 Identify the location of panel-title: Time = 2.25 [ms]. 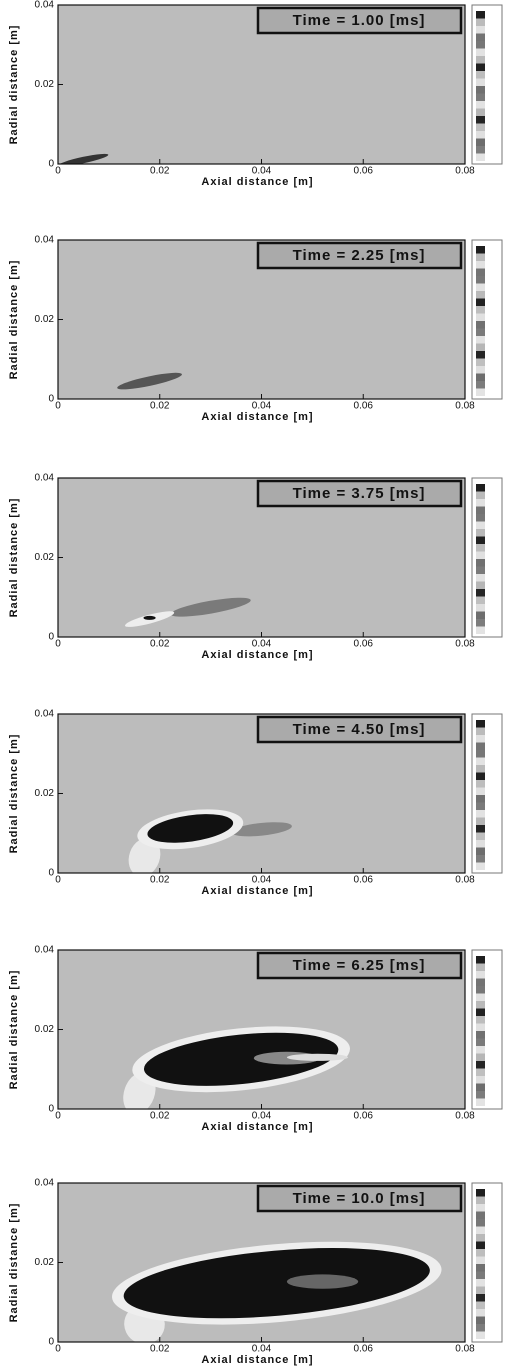
(359, 255).